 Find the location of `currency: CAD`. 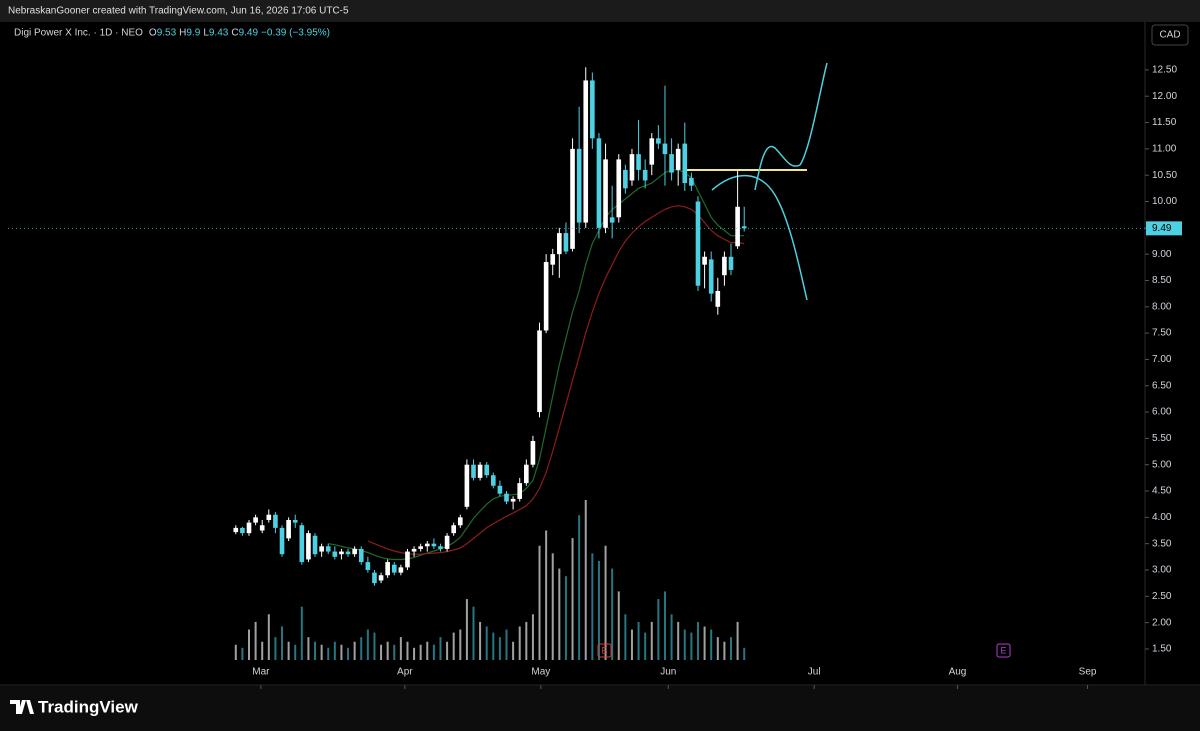

currency: CAD is located at coordinates (1169, 35).